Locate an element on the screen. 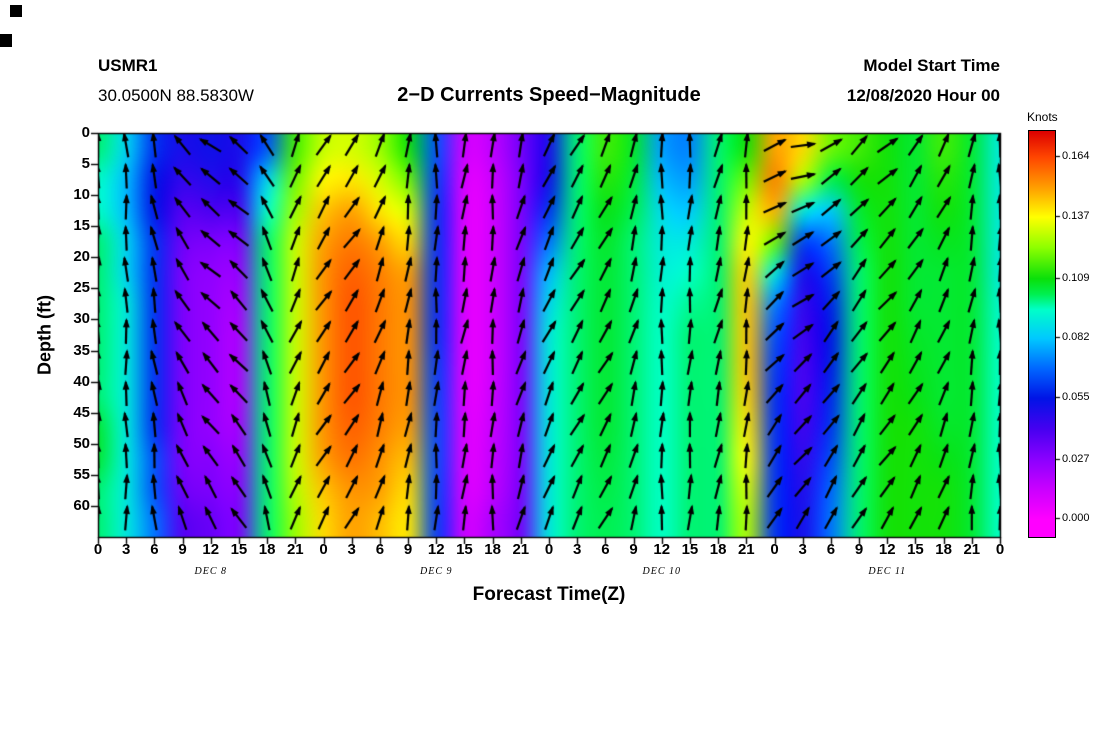  date-label: DEC 8 is located at coordinates (210, 571).